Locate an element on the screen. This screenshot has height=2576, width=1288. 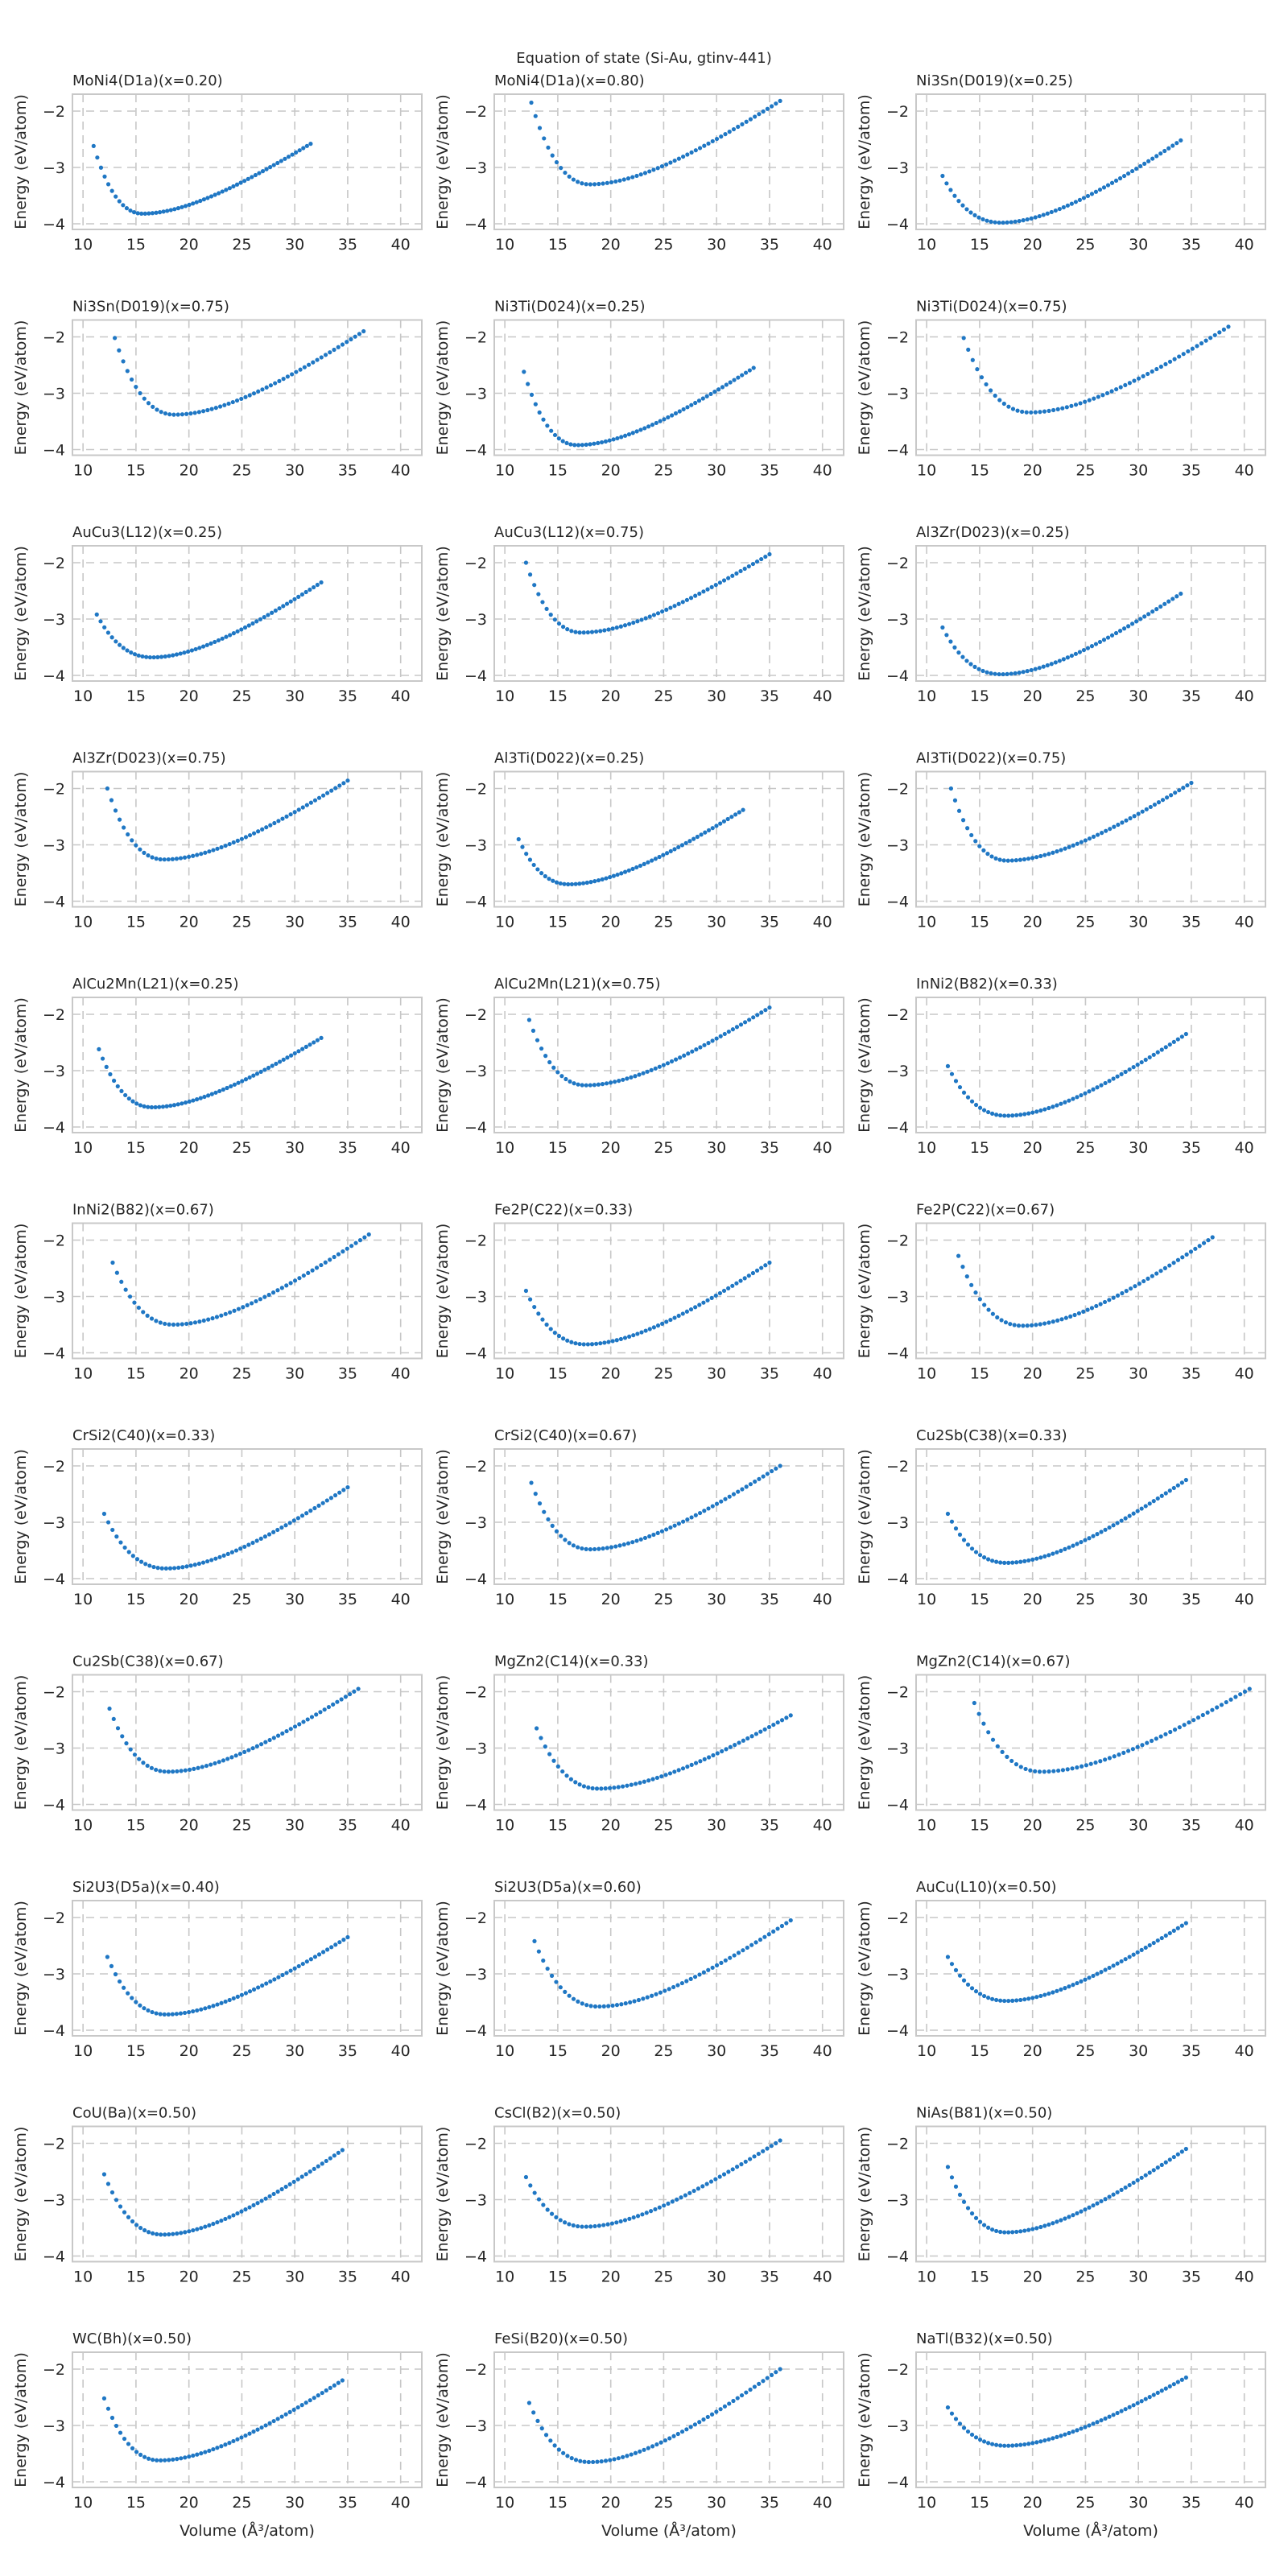
data-series is located at coordinates (227, 1975).